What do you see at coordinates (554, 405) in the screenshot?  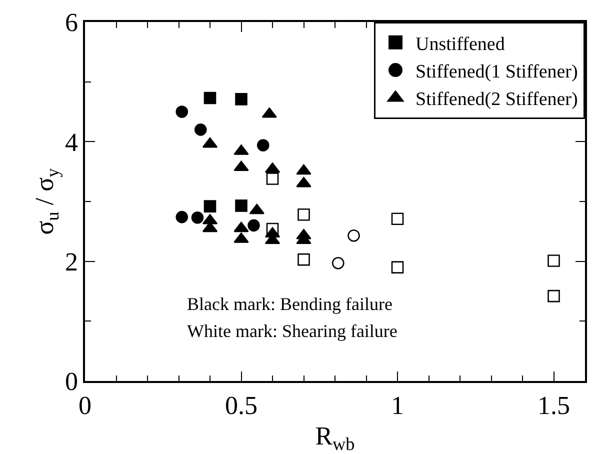 I see `x-tick-label: 1.5` at bounding box center [554, 405].